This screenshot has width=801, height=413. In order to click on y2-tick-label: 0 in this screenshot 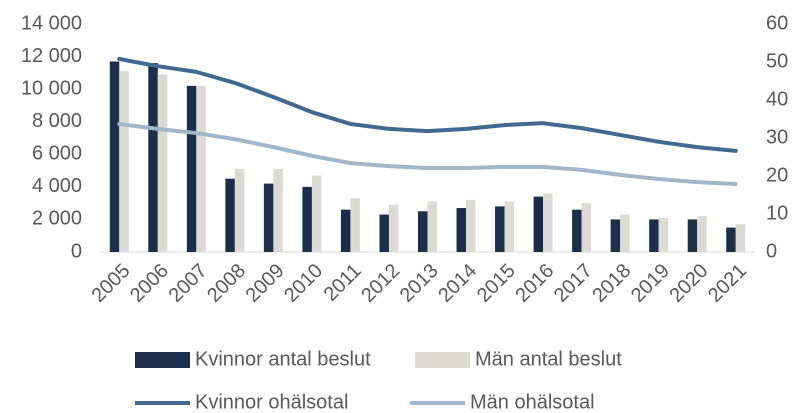, I will do `click(771, 251)`.